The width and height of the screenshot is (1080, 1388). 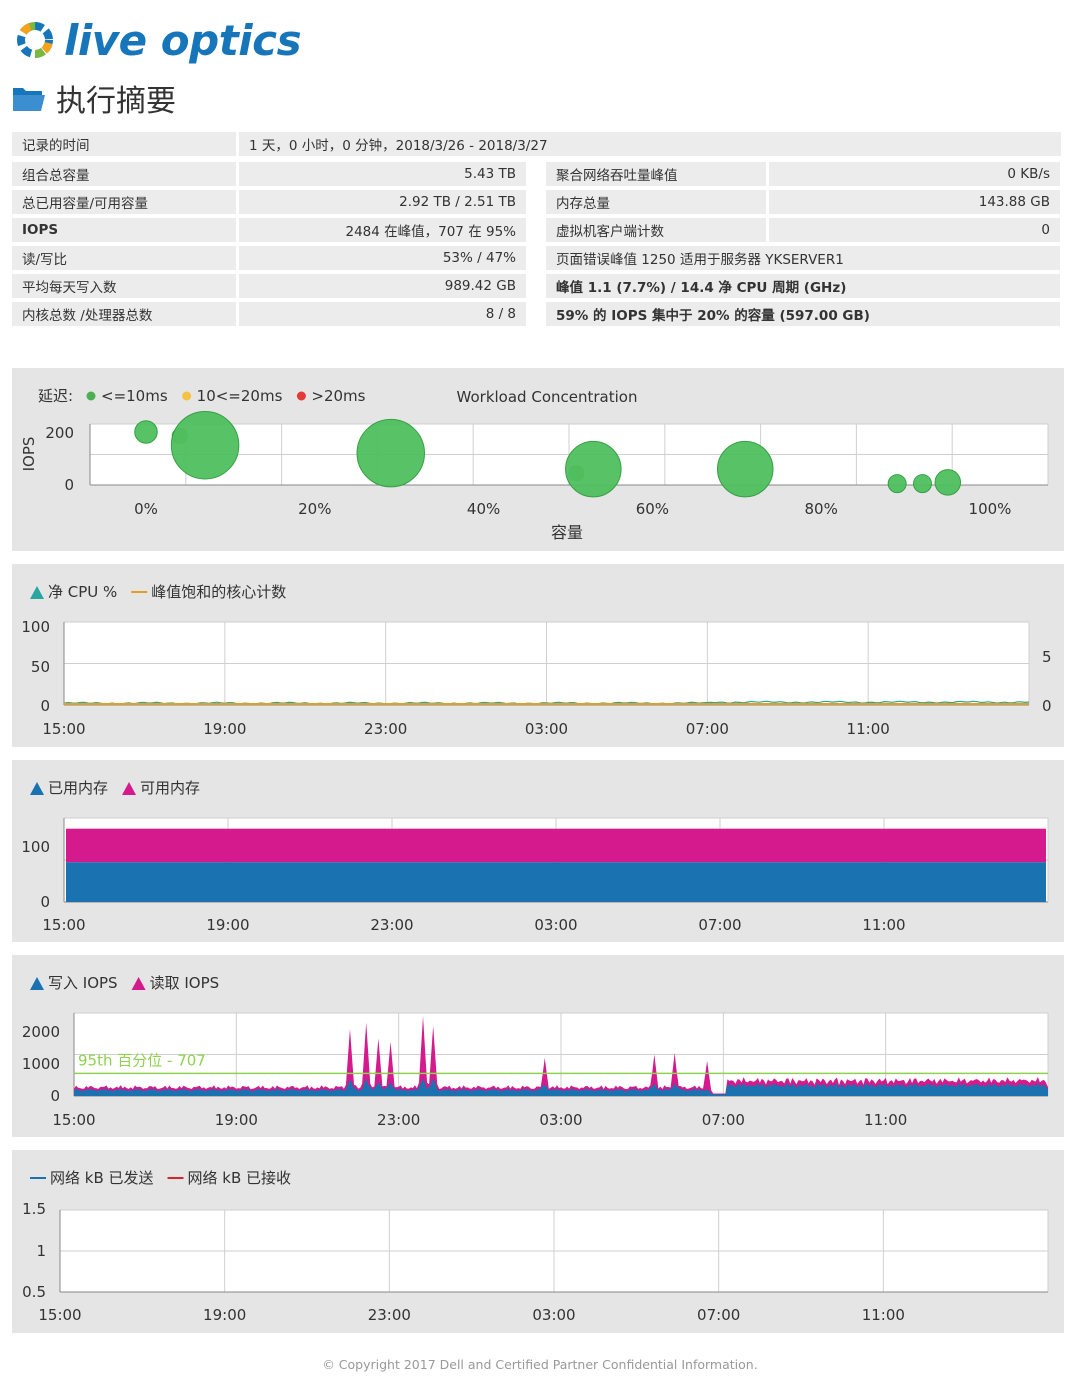 I want to click on x-tick-label: 11:00, so click(x=885, y=1120).